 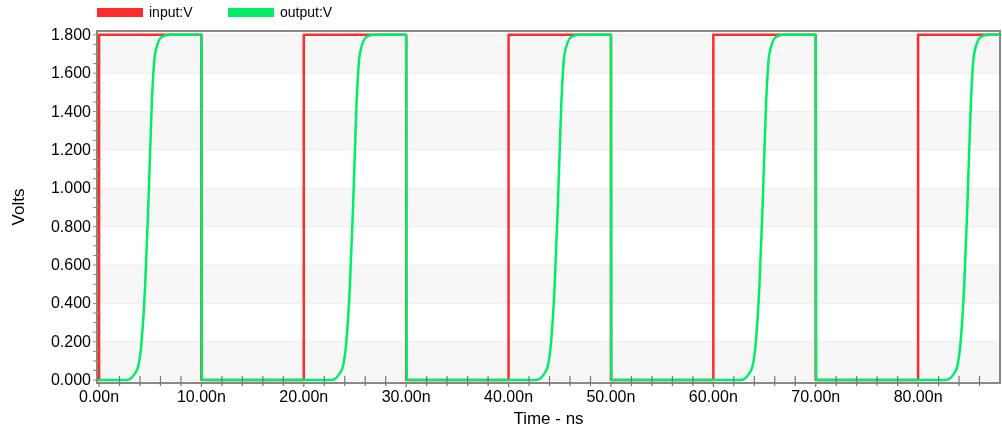 What do you see at coordinates (611, 396) in the screenshot?
I see `x-tick-label: 50.00n` at bounding box center [611, 396].